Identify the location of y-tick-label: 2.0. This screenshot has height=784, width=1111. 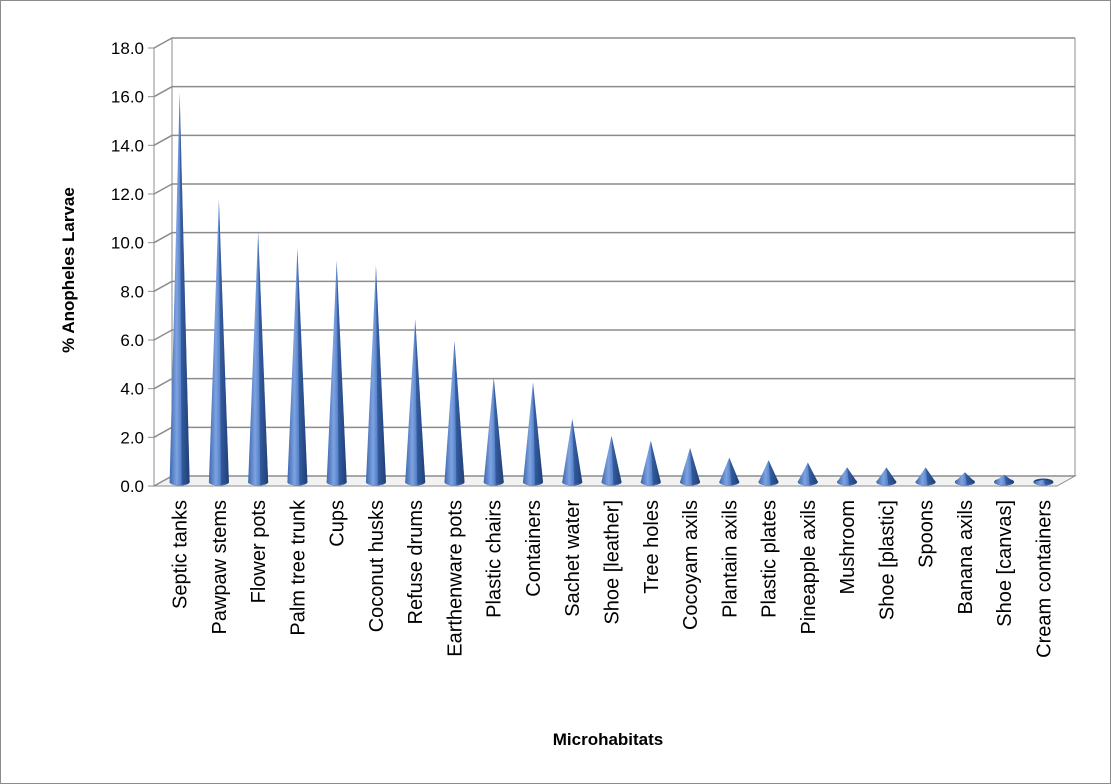
(132, 437).